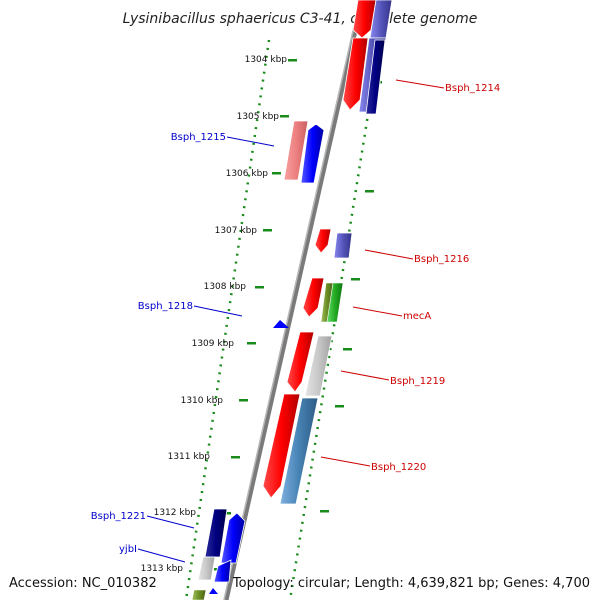  I want to click on gene-label-bsph-1215: Bsph_1215, so click(198, 137).